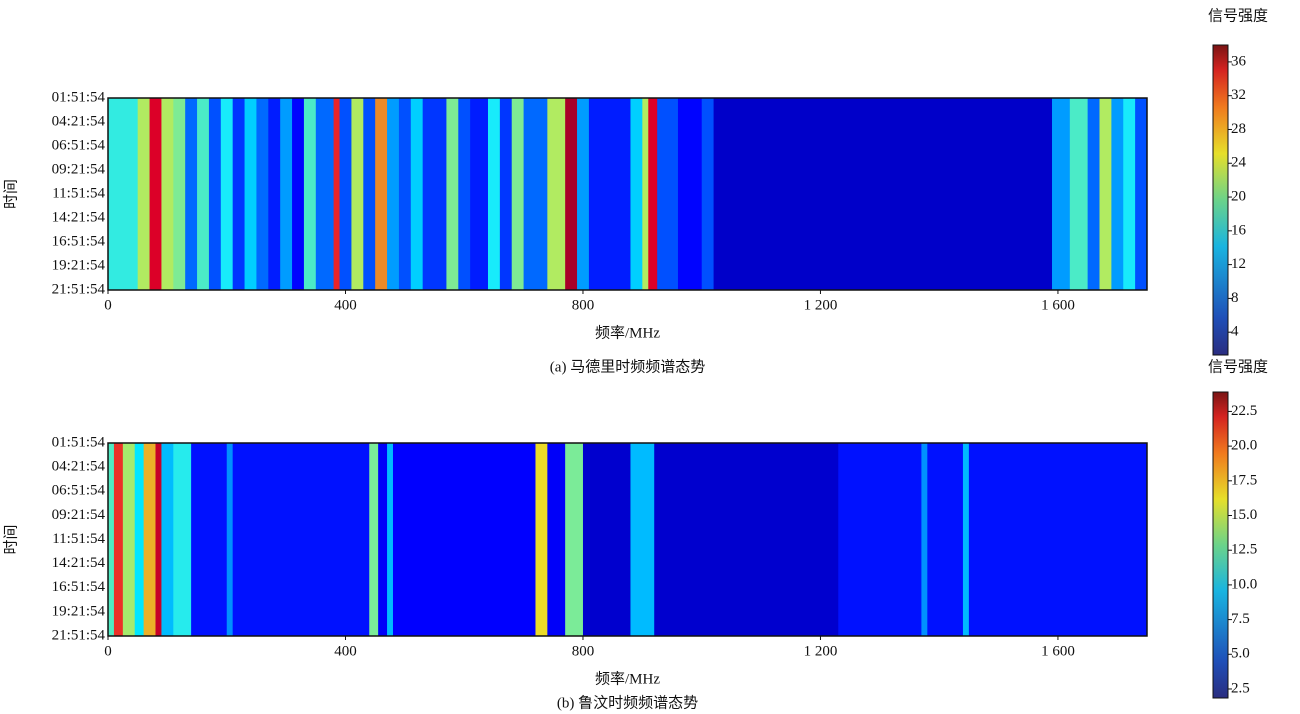  I want to click on colorbar, so click(1220, 545).